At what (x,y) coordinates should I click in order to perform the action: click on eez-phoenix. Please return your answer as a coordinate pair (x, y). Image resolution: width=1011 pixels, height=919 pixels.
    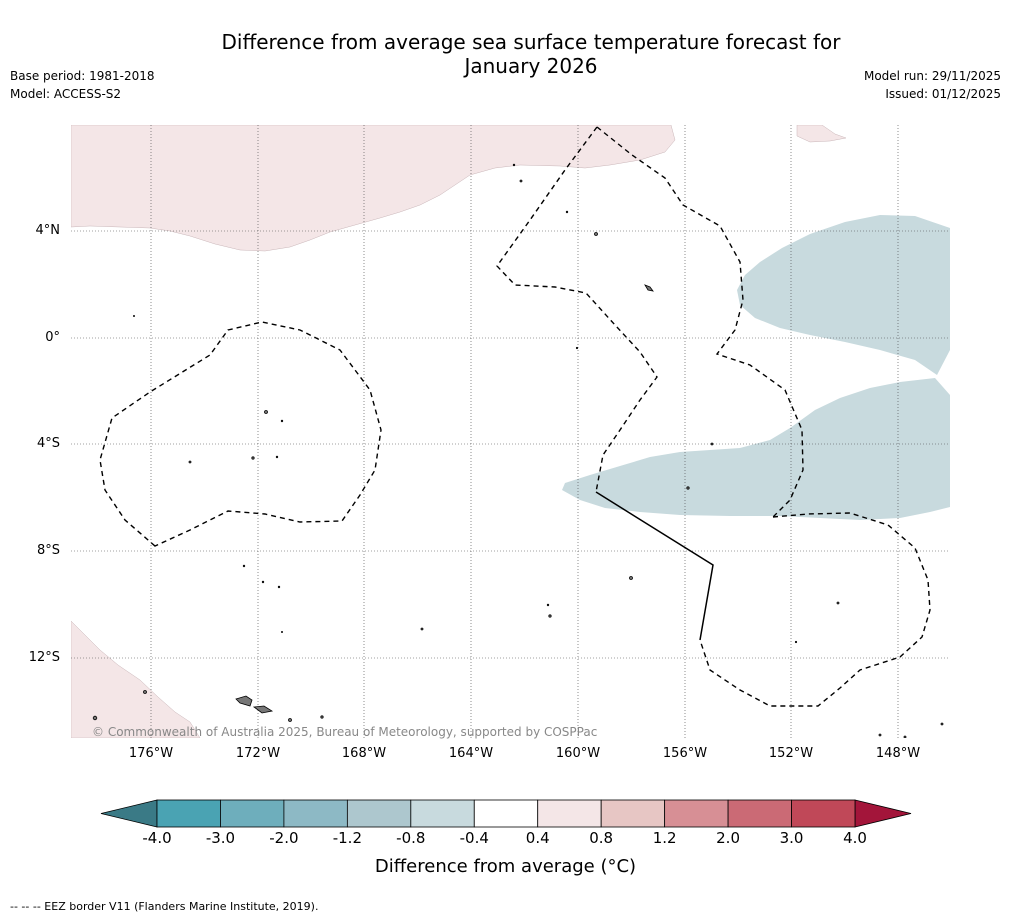
    Looking at the image, I should click on (700, 322).